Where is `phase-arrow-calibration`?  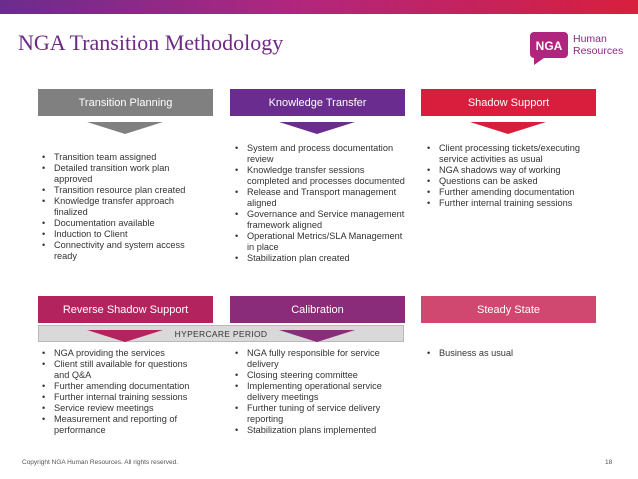
phase-arrow-calibration is located at coordinates (317, 336).